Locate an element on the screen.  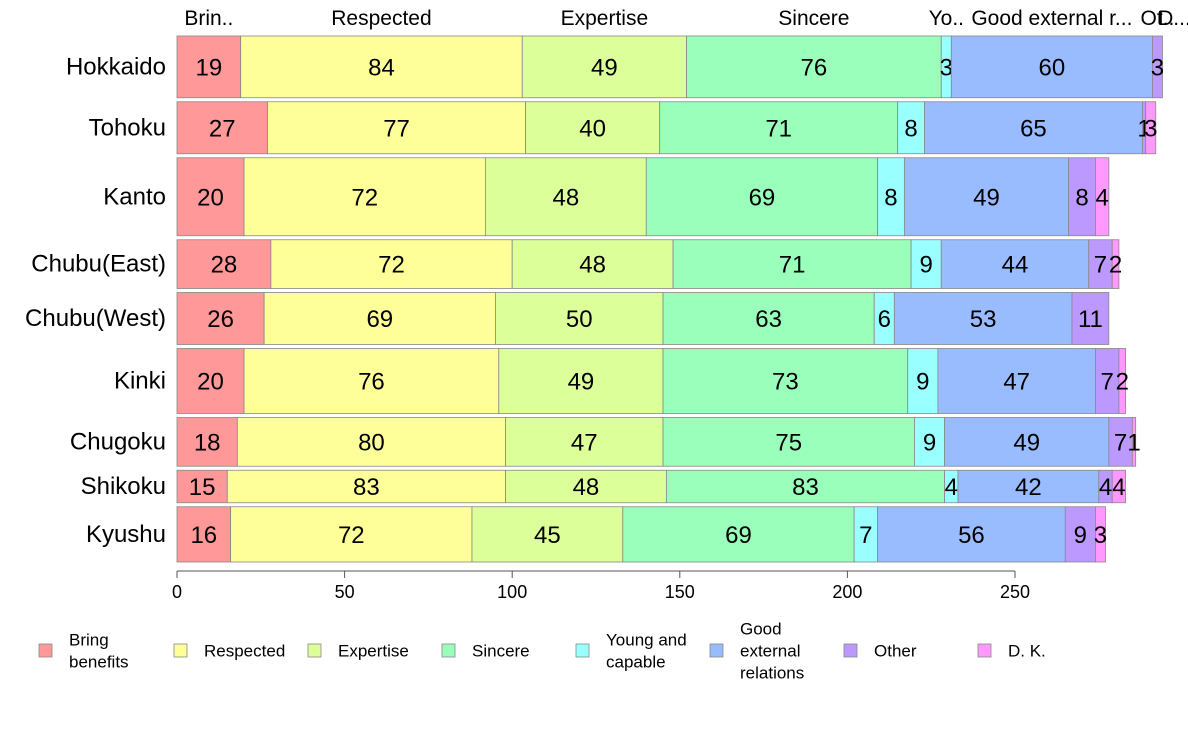
data-label: 27 is located at coordinates (222, 128).